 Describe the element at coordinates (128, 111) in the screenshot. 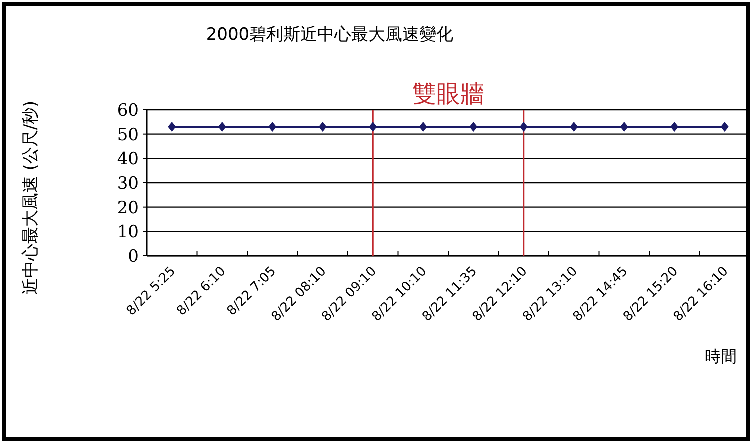

I see `y-tick-label: 60` at that location.